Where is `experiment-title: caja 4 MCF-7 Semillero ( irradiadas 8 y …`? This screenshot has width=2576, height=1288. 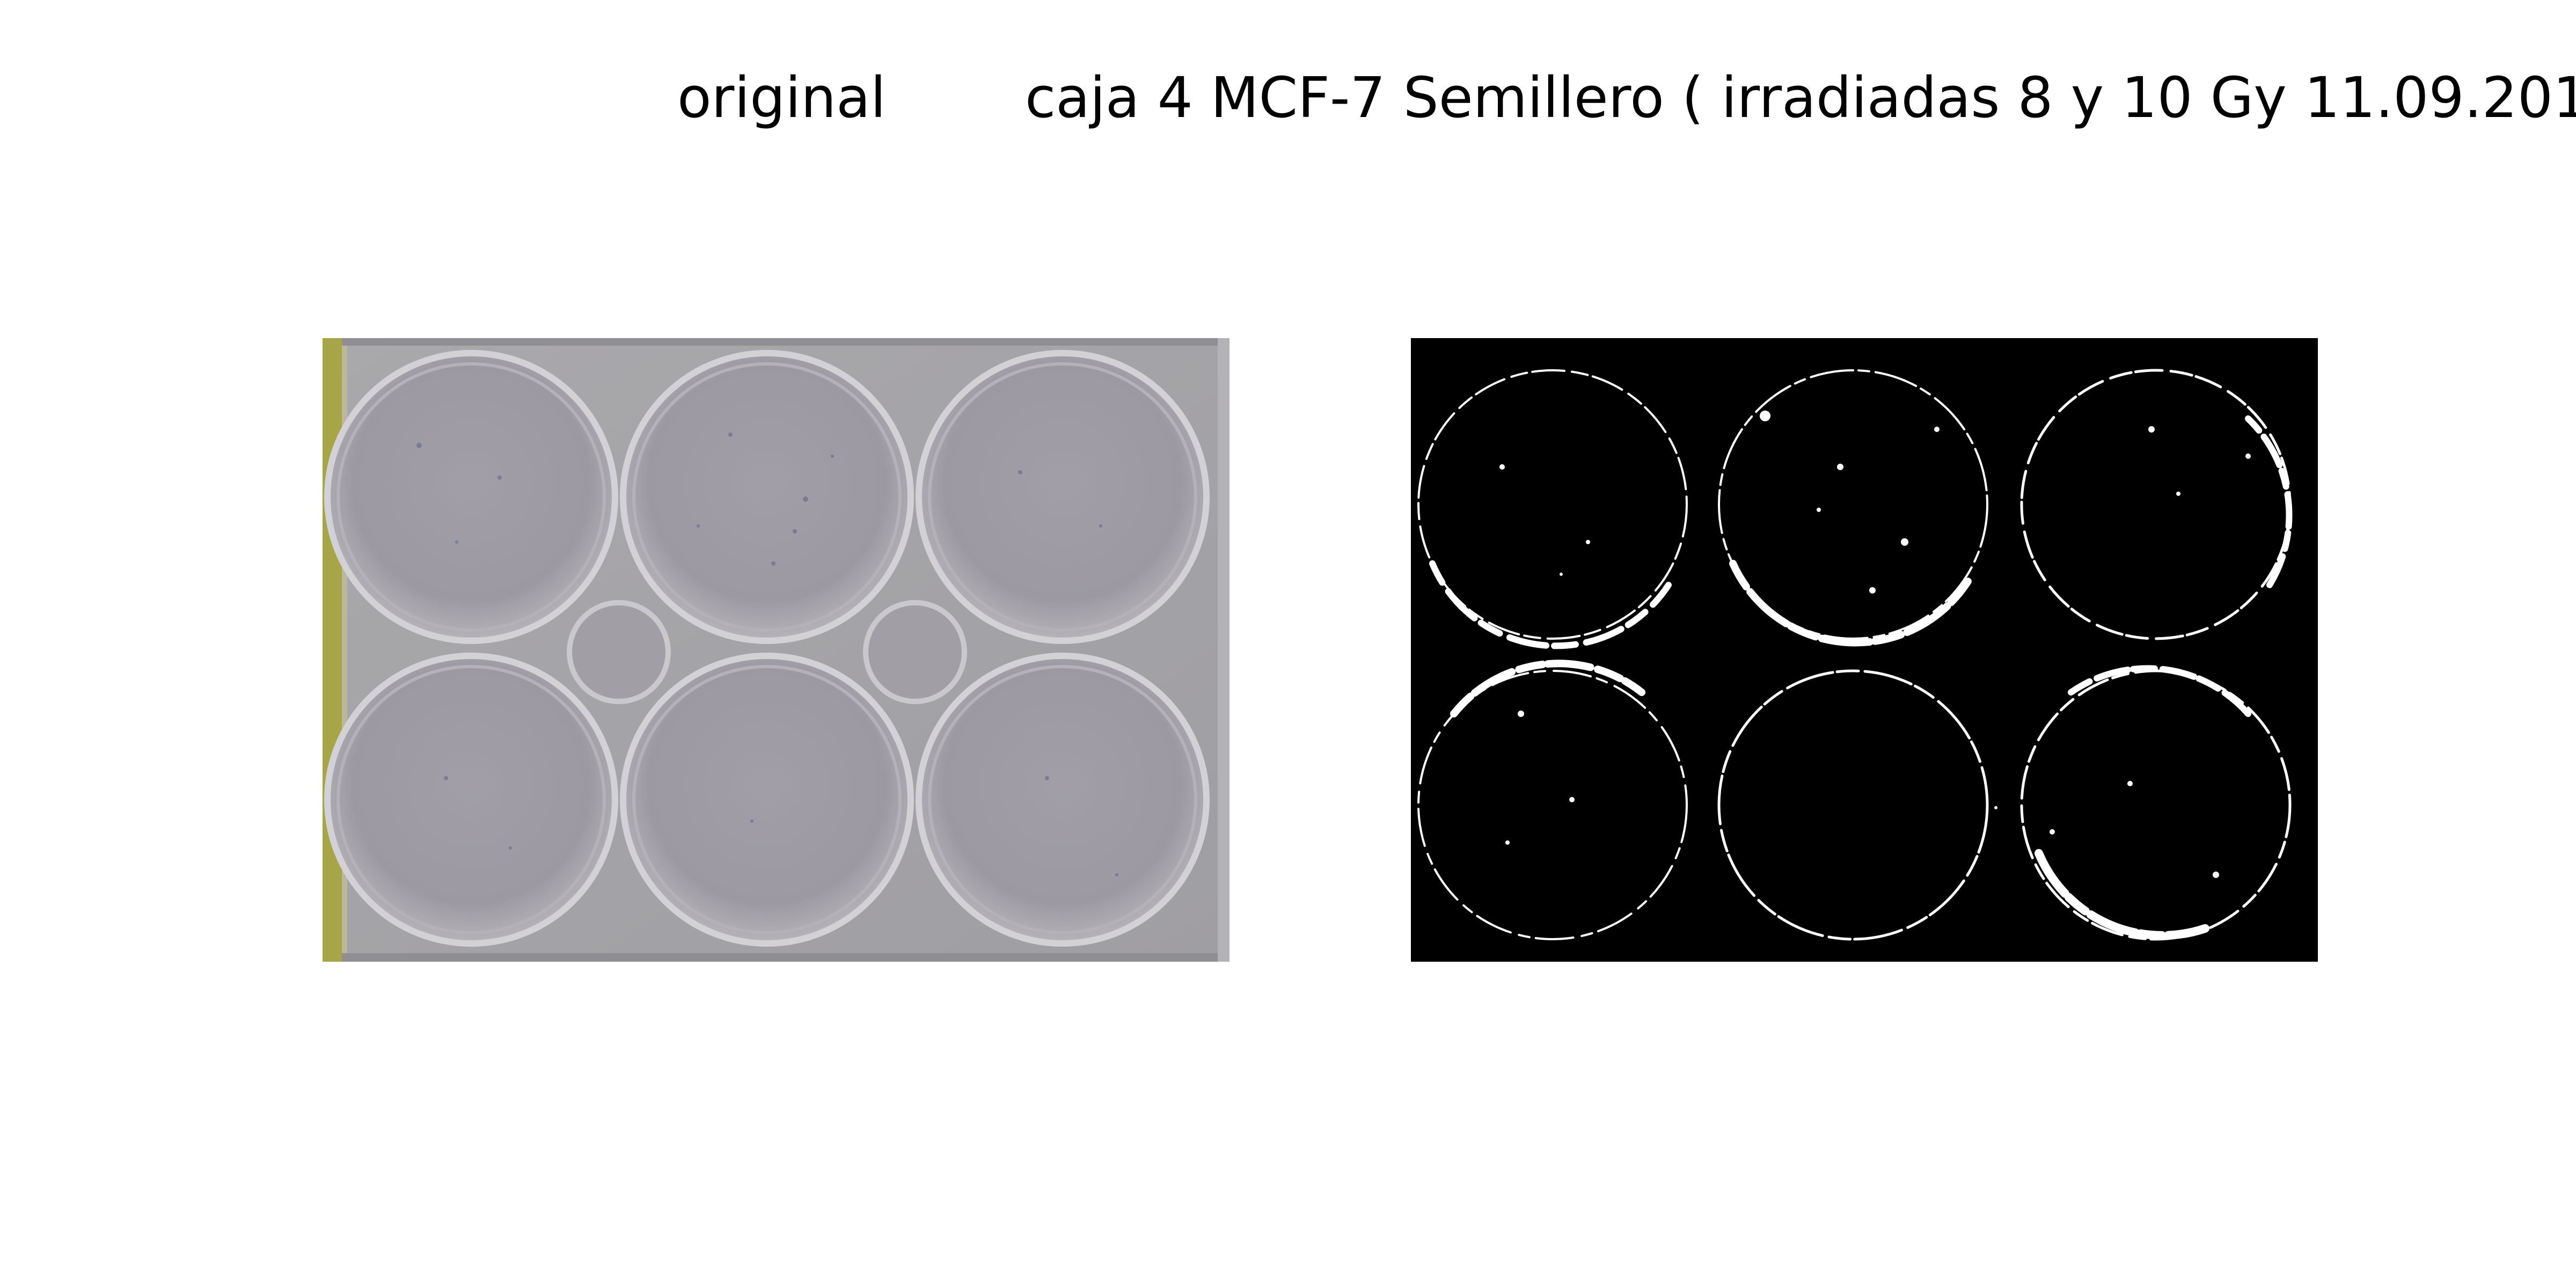 experiment-title: caja 4 MCF-7 Semillero ( irradiadas 8 y … is located at coordinates (1800, 98).